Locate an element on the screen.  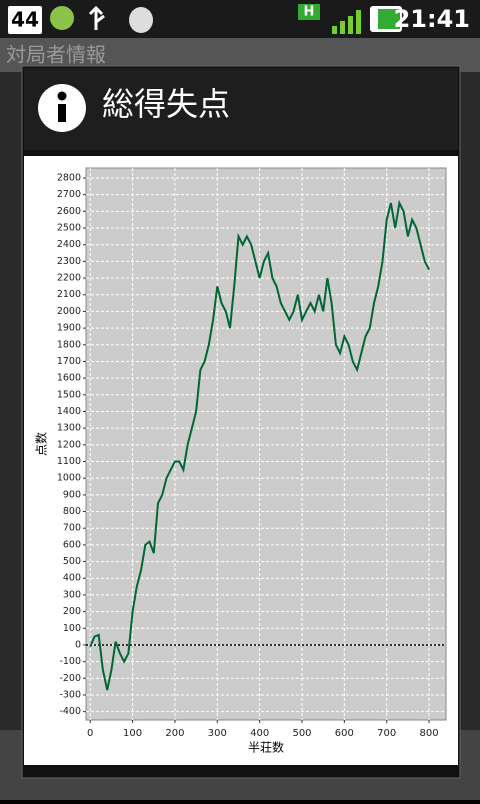
x-tick-label: 700 is located at coordinates (386, 733).